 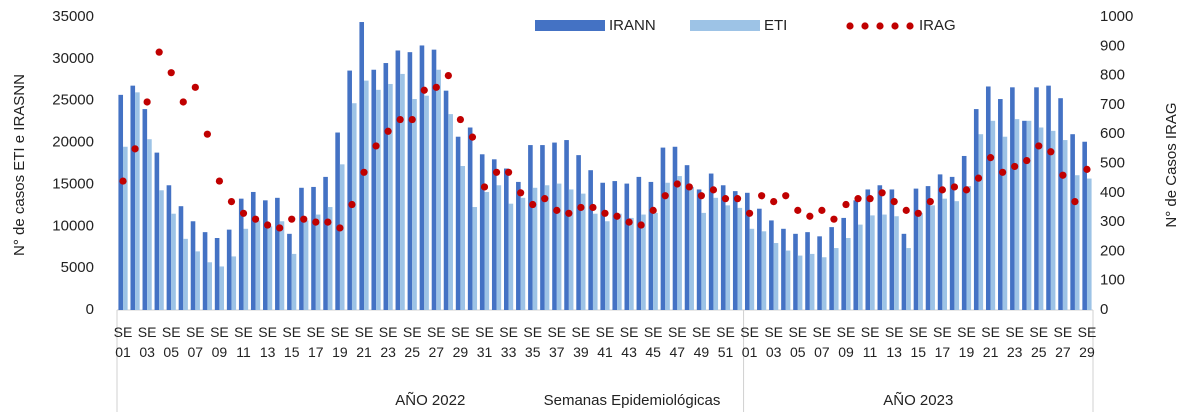 What do you see at coordinates (629, 342) in the screenshot?
I see `x-tick-label: SE 43` at bounding box center [629, 342].